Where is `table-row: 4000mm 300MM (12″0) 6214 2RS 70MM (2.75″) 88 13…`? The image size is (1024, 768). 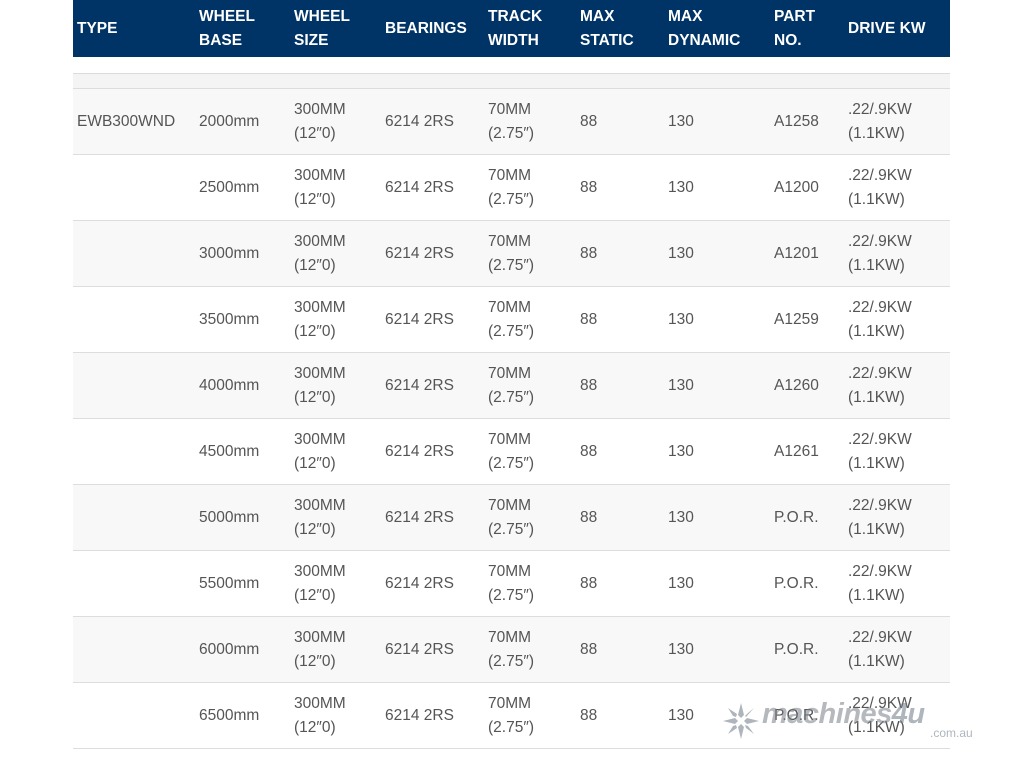
table-row: 4000mm 300MM (12″0) 6214 2RS 70MM (2.75″) 88 13… is located at coordinates (511, 385).